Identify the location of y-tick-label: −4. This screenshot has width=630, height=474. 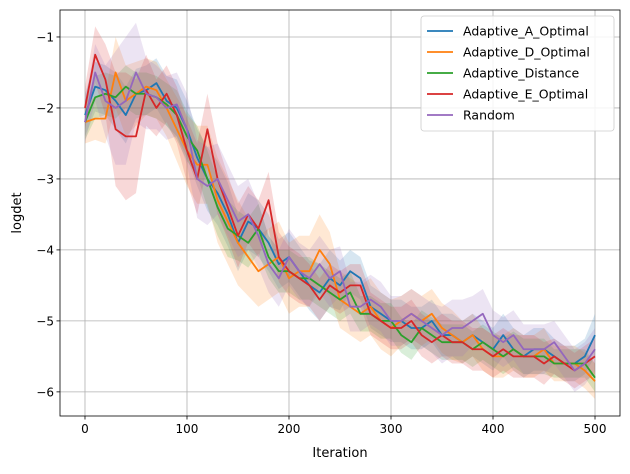
(45, 250).